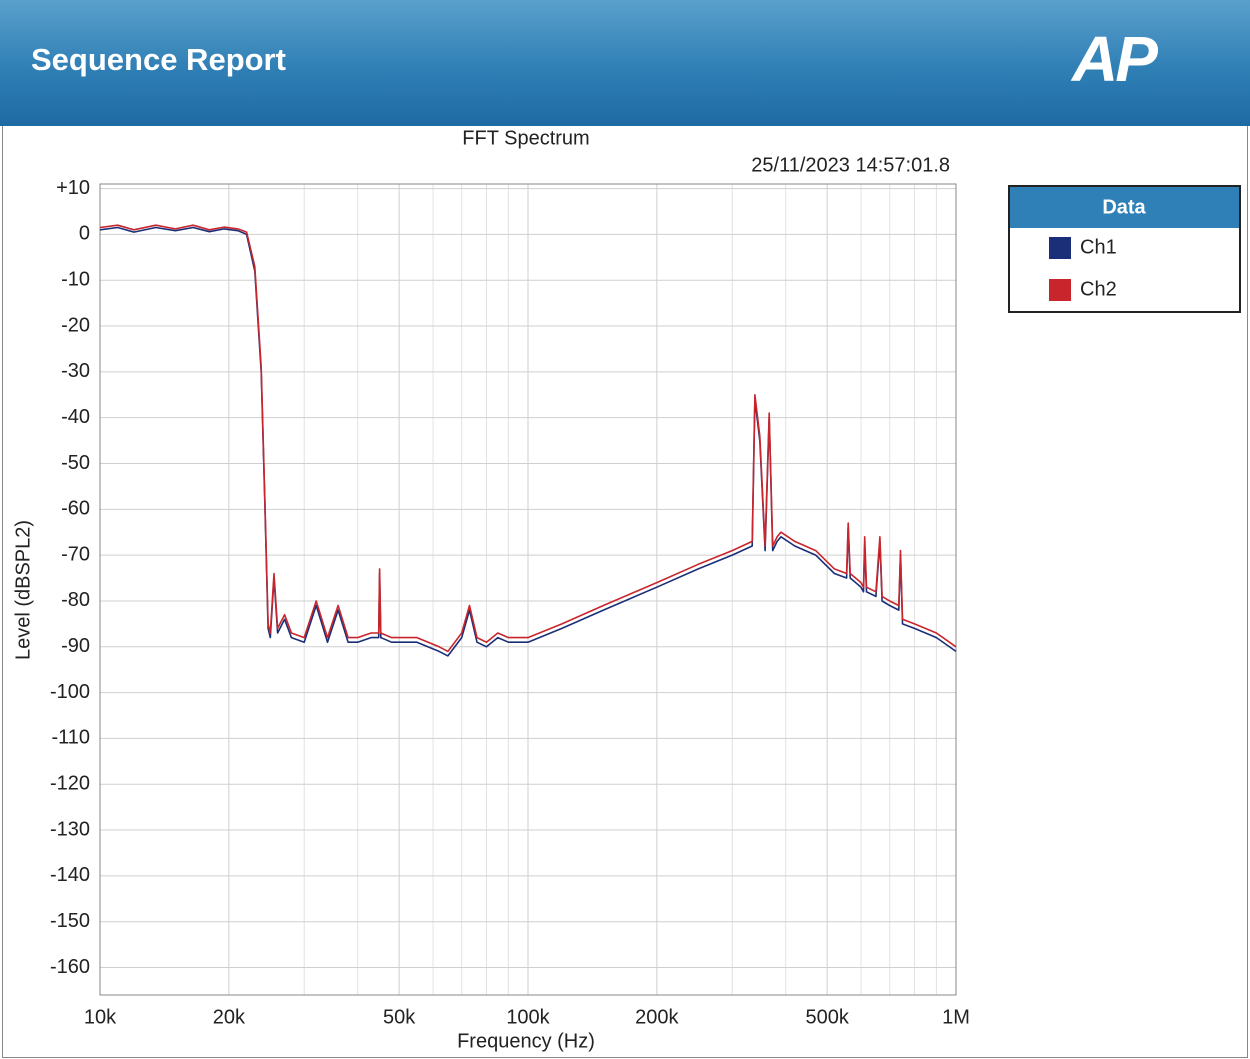  What do you see at coordinates (827, 1017) in the screenshot?
I see `x-tick-label: 500k` at bounding box center [827, 1017].